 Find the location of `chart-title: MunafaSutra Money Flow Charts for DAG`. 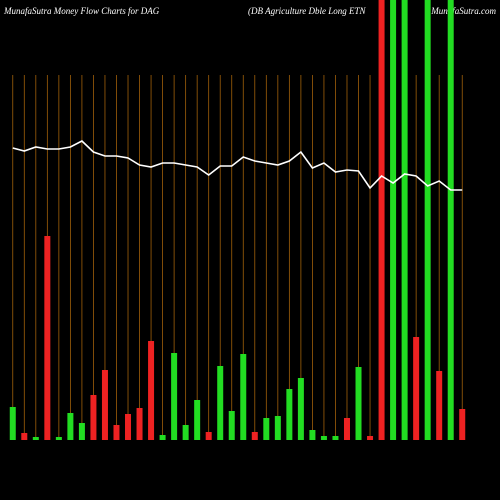

chart-title: MunafaSutra Money Flow Charts for DAG is located at coordinates (81, 11).